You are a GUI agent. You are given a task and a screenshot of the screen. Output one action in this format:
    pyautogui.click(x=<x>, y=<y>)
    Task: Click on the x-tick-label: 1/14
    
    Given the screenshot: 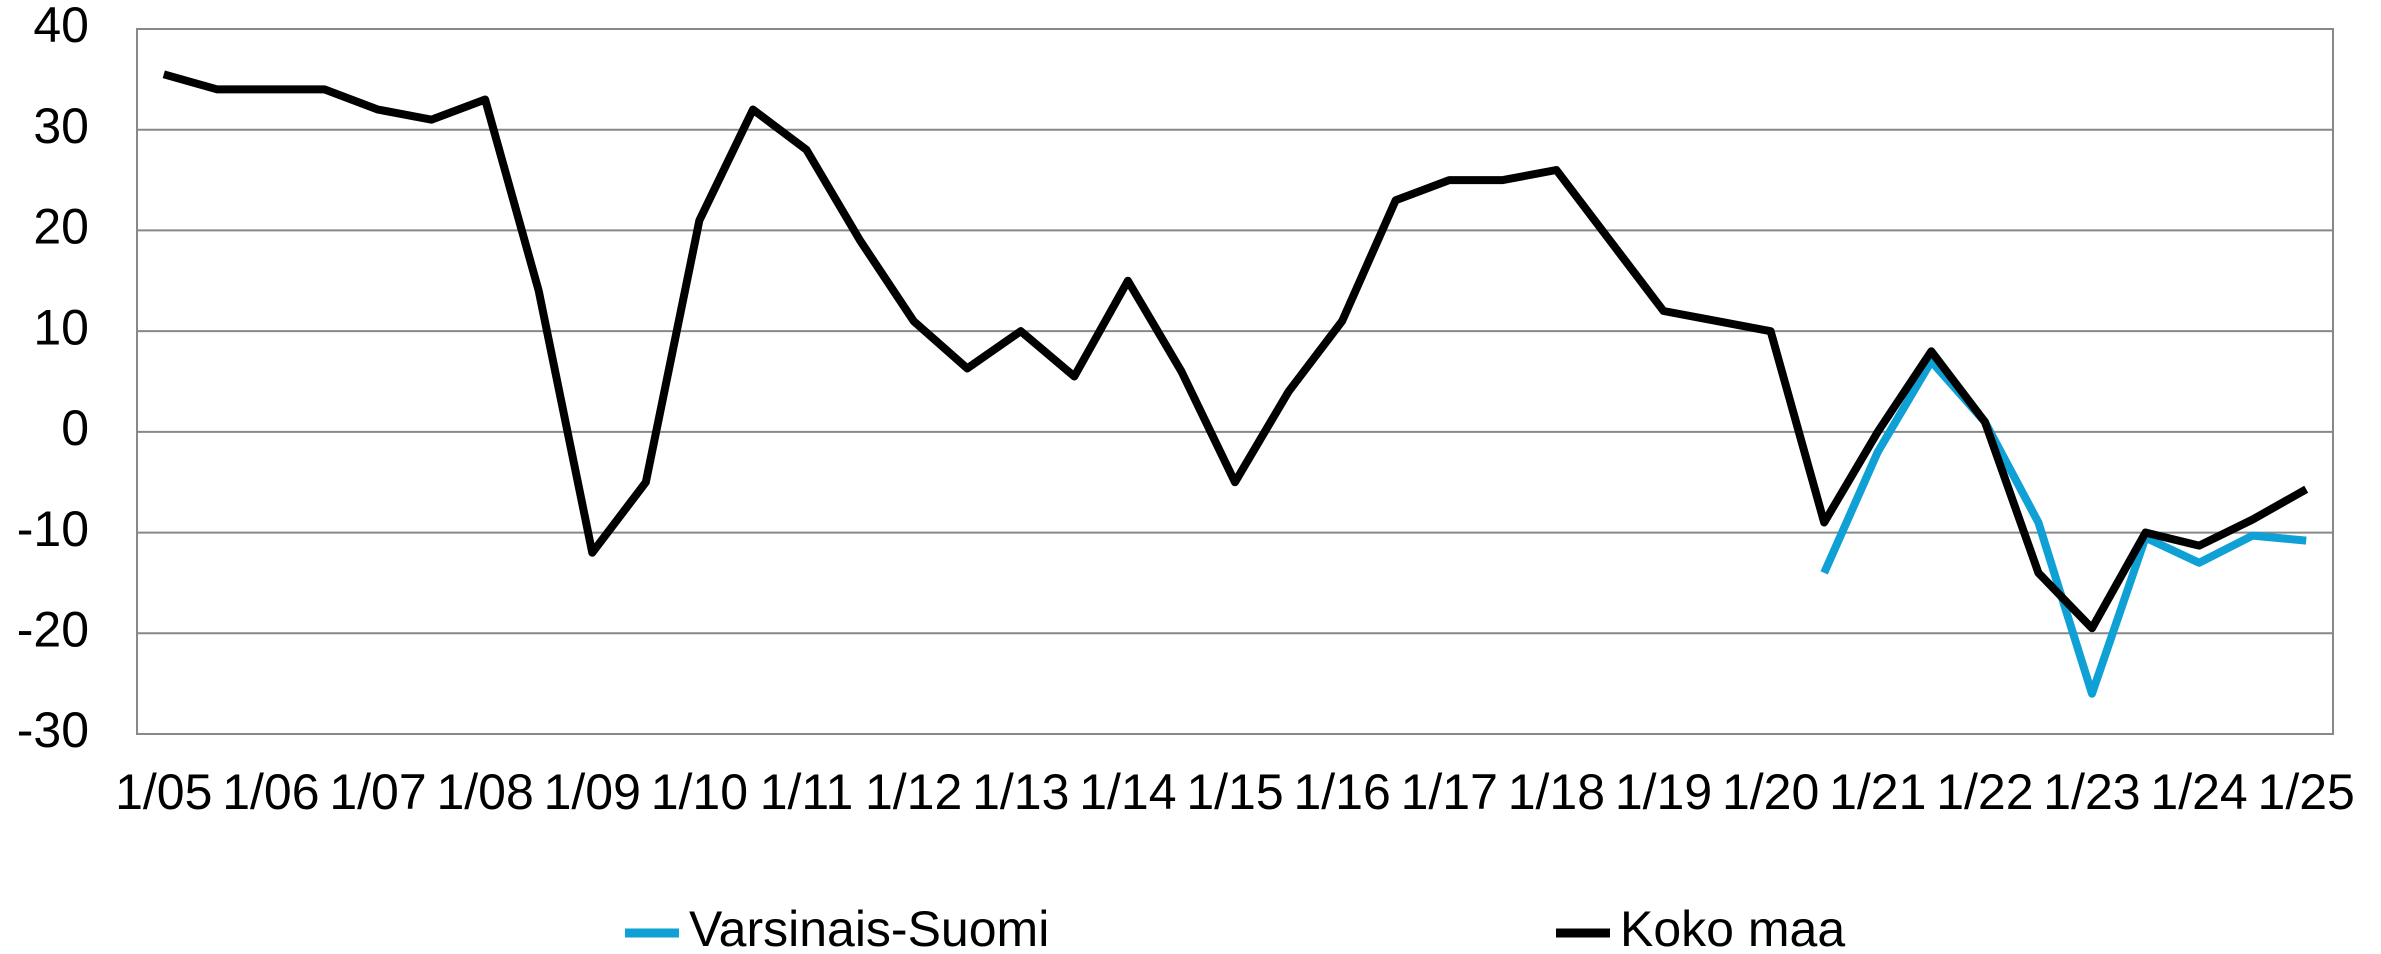 What is the action you would take?
    pyautogui.click(x=1127, y=792)
    